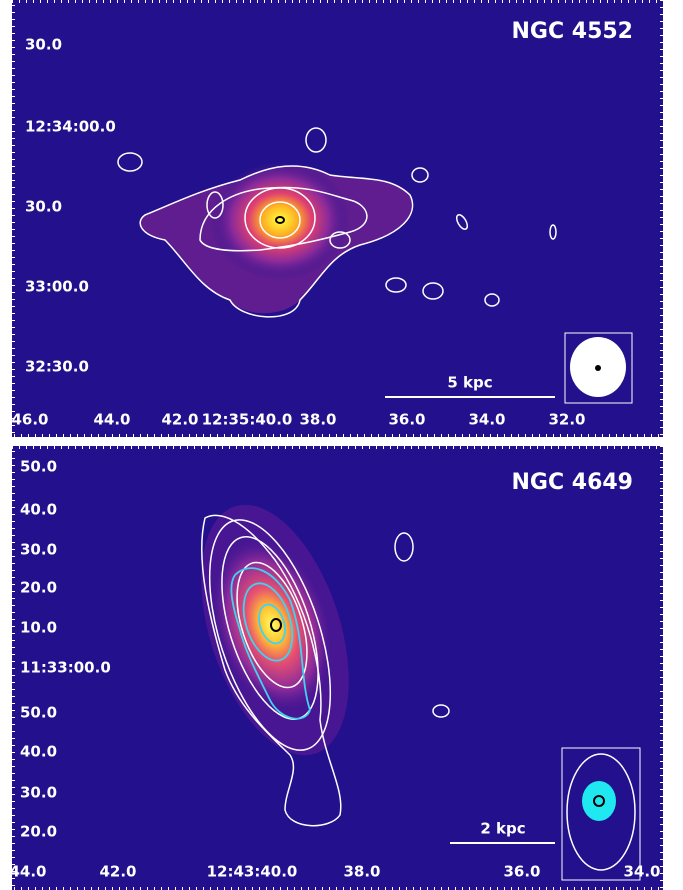 The width and height of the screenshot is (683, 890). Describe the element at coordinates (70, 127) in the screenshot. I see `y-tick-label: 12:34:00.0` at that location.